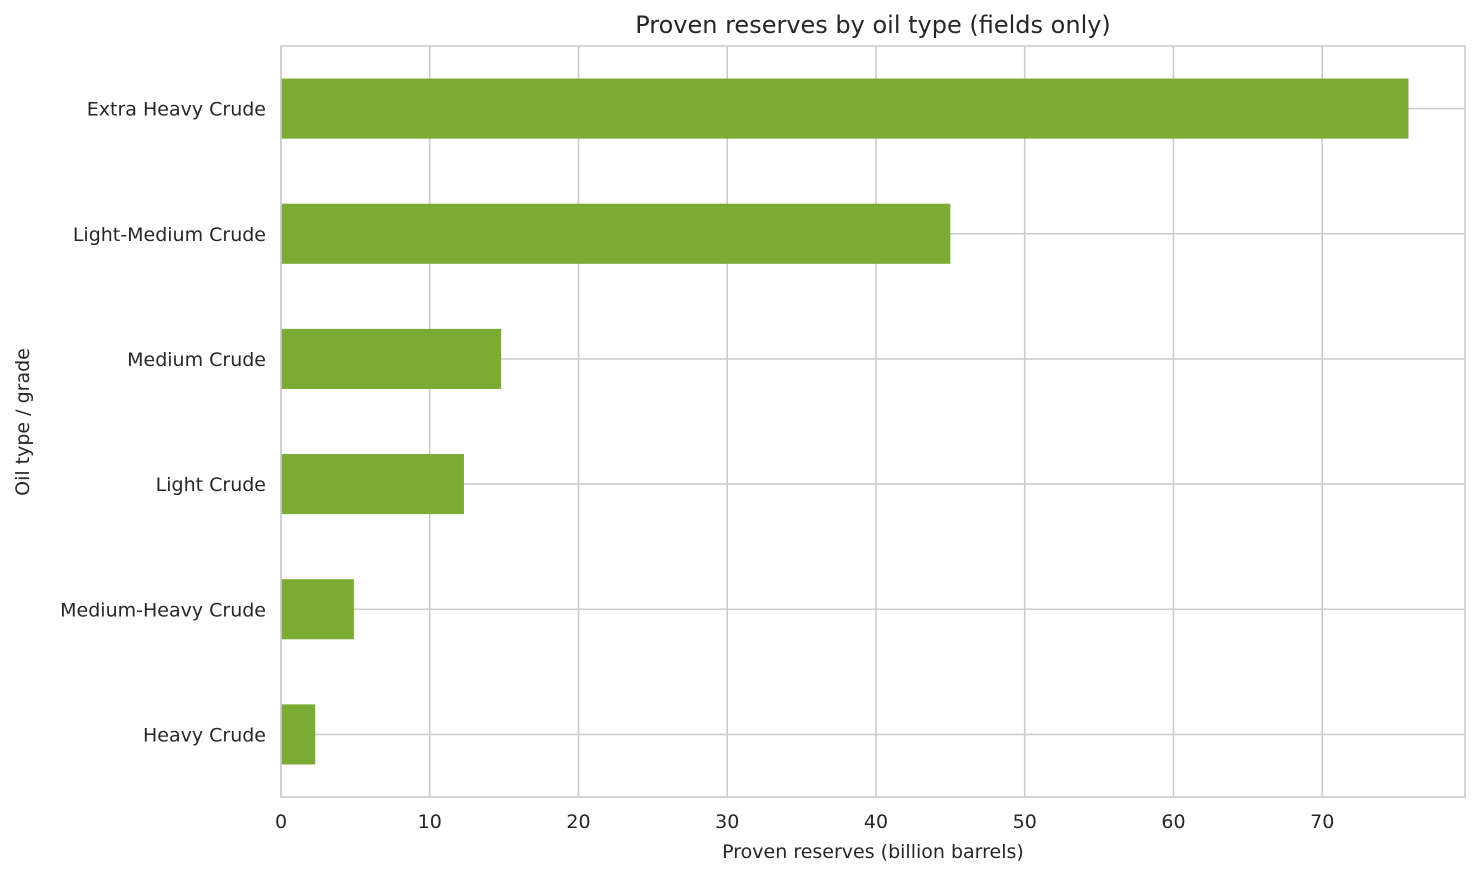 Image resolution: width=1480 pixels, height=876 pixels. What do you see at coordinates (578, 822) in the screenshot?
I see `x-tick-label: 20` at bounding box center [578, 822].